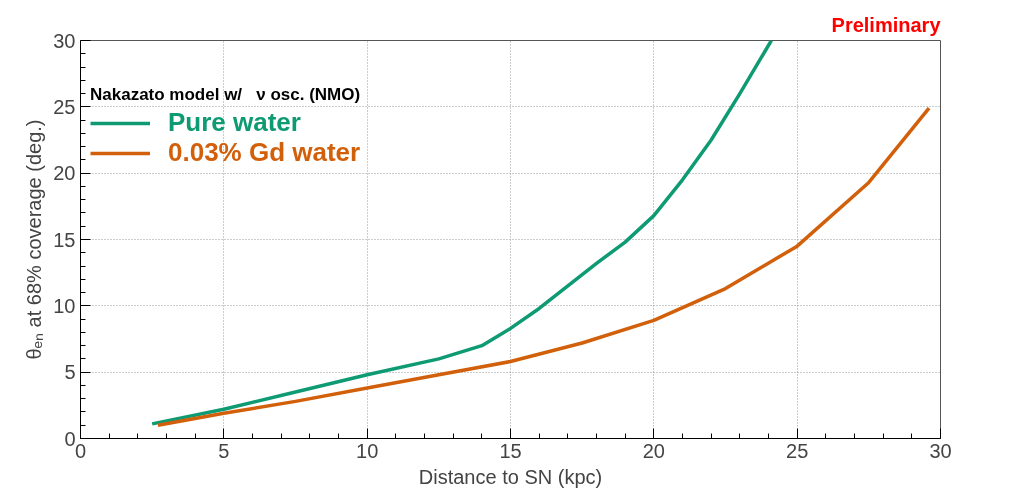 The image size is (1026, 492). What do you see at coordinates (653, 450) in the screenshot?
I see `x-tick-label: 20` at bounding box center [653, 450].